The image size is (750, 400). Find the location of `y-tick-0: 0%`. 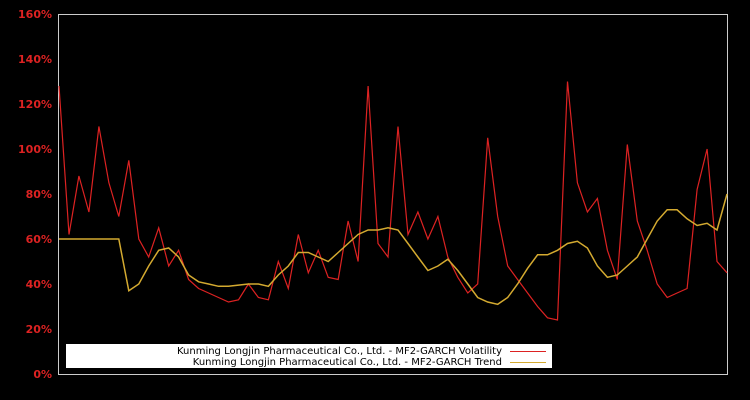

y-tick-0: 0% is located at coordinates (42, 374).